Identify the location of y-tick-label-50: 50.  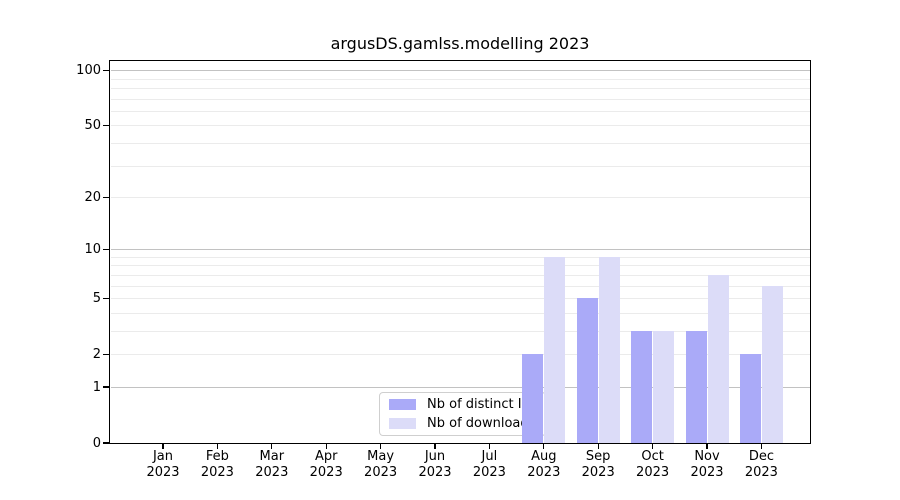
(92, 126).